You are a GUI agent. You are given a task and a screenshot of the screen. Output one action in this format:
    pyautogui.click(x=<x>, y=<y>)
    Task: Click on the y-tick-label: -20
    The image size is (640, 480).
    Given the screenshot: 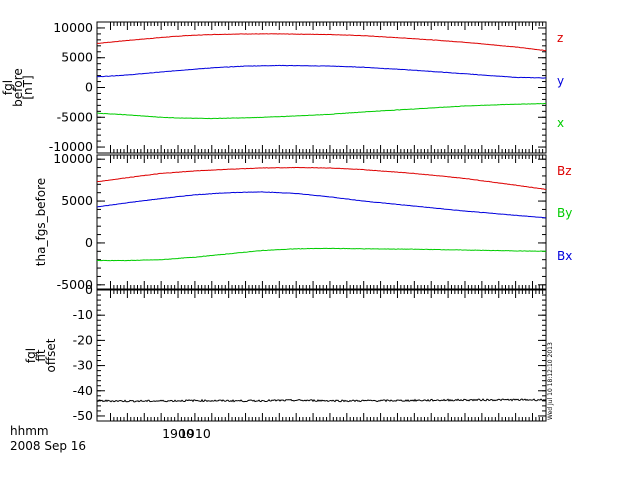 What is the action you would take?
    pyautogui.click(x=83, y=339)
    